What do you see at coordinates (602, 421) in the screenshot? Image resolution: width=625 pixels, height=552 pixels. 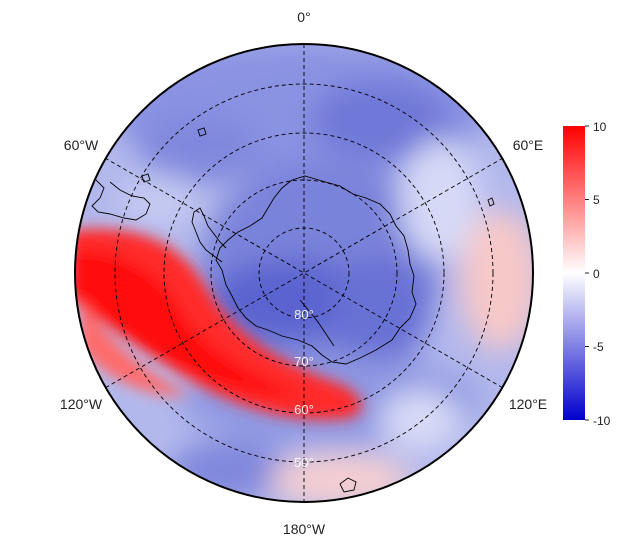 I see `colorbar-label-minus10: -10` at bounding box center [602, 421].